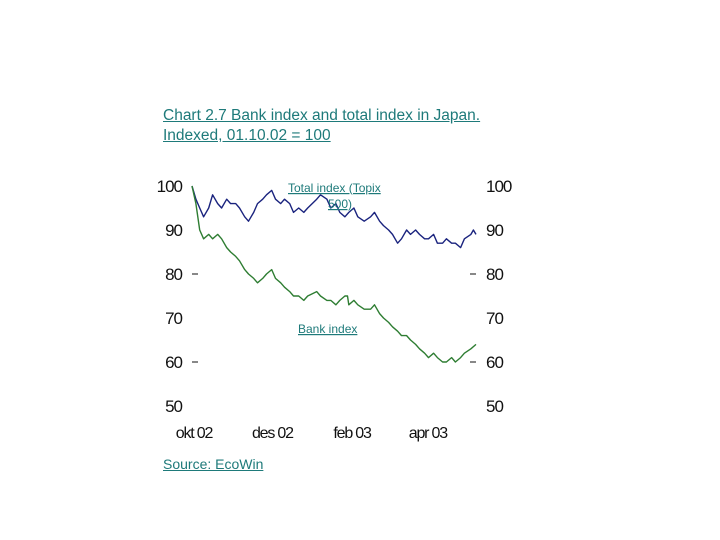  What do you see at coordinates (173, 318) in the screenshot?
I see `y-tick-label-left: 70` at bounding box center [173, 318].